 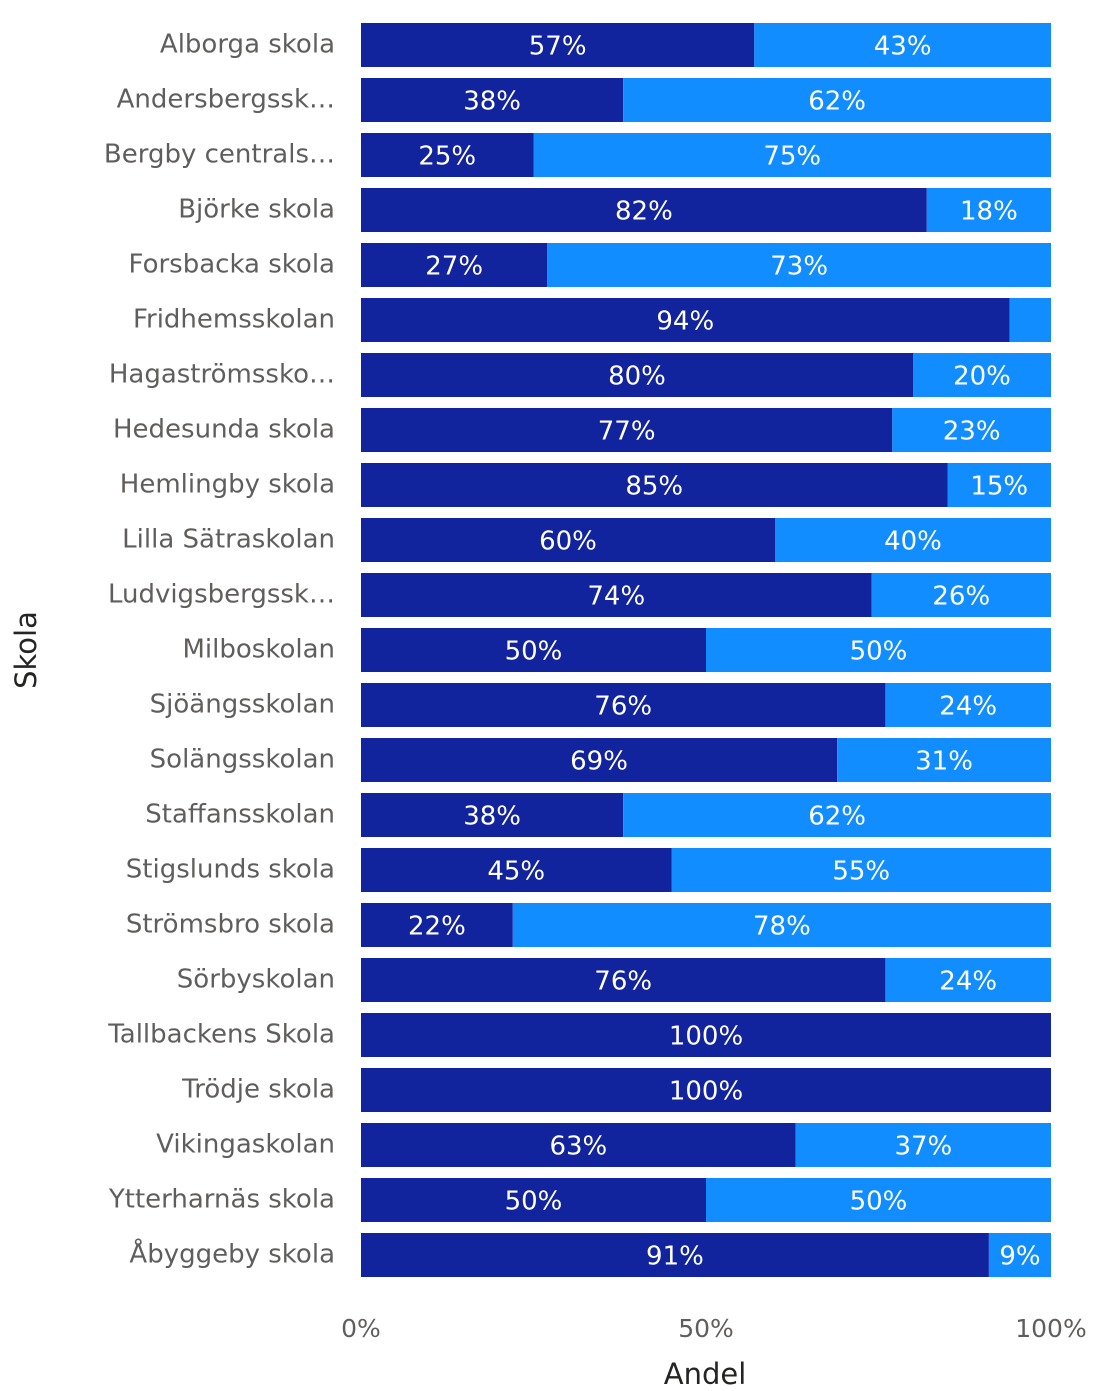 What do you see at coordinates (224, 430) in the screenshot?
I see `y-tick-label: Hedesunda skola` at bounding box center [224, 430].